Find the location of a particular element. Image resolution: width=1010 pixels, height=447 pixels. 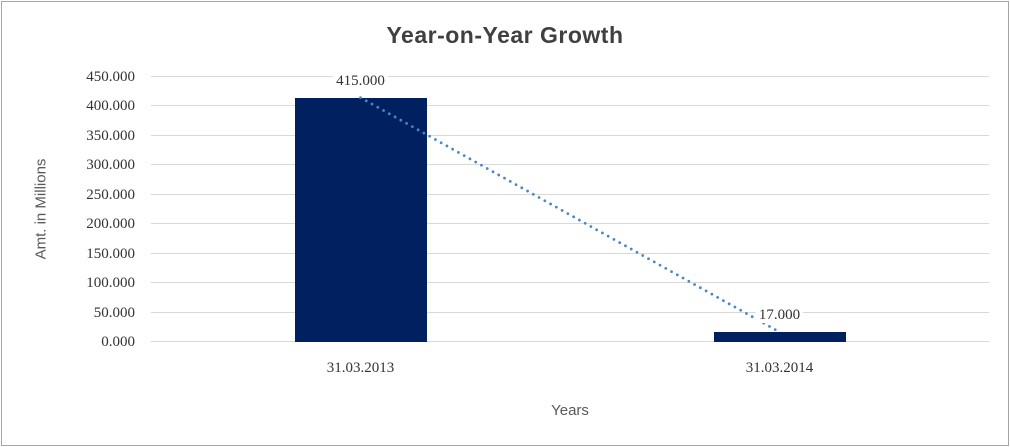

y-tick-label: 450.000 is located at coordinates (110, 77).